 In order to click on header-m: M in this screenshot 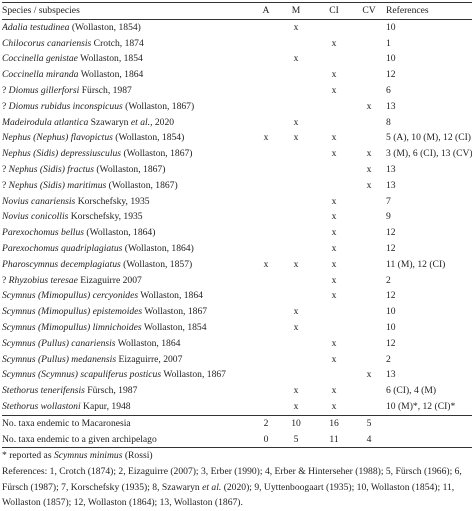, I will do `click(296, 11)`.